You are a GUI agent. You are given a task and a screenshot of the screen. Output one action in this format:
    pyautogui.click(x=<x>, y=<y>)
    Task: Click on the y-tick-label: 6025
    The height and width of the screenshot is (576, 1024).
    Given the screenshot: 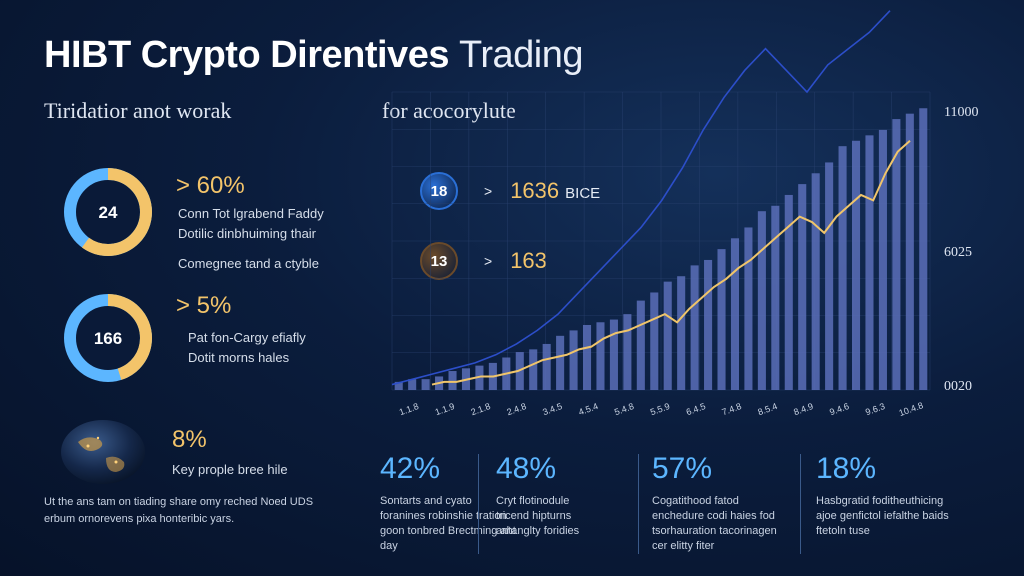 What is the action you would take?
    pyautogui.click(x=958, y=252)
    